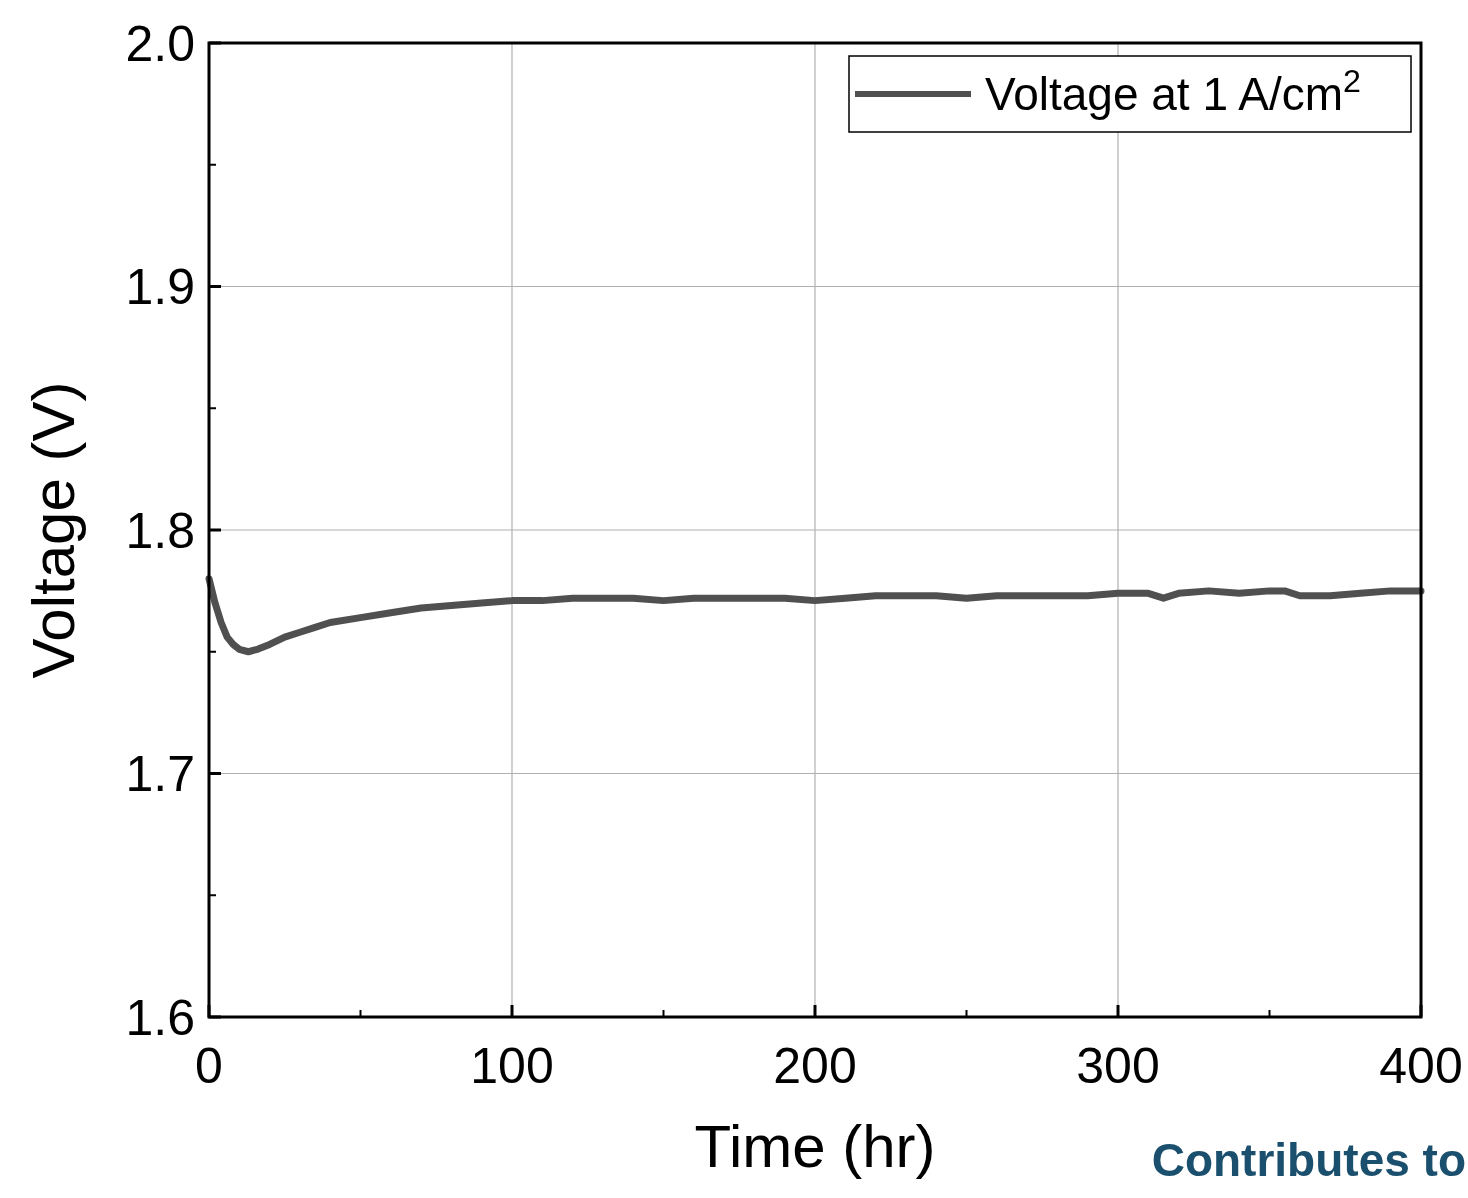 The width and height of the screenshot is (1468, 1198). Describe the element at coordinates (815, 1146) in the screenshot. I see `x-axis-title: Time (hr)` at that location.